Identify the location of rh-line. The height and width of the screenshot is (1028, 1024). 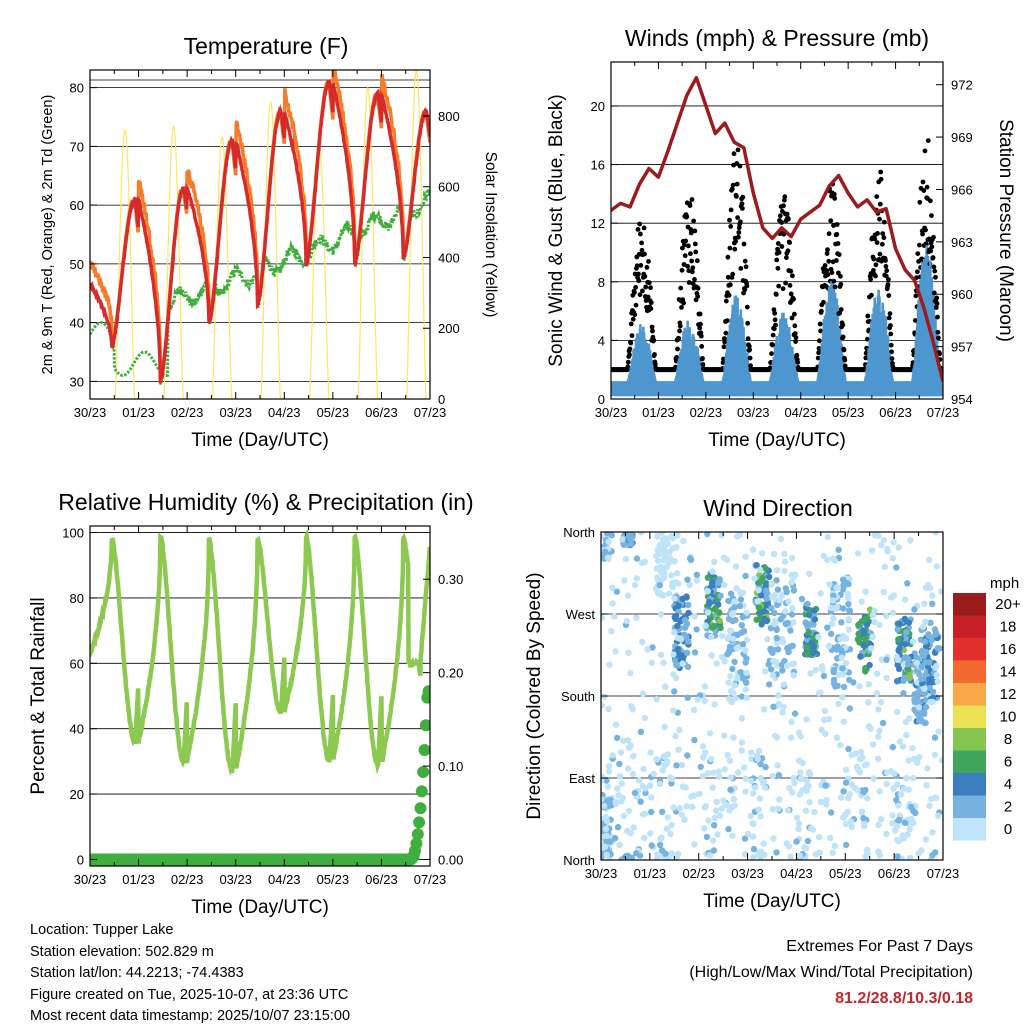
(260, 652).